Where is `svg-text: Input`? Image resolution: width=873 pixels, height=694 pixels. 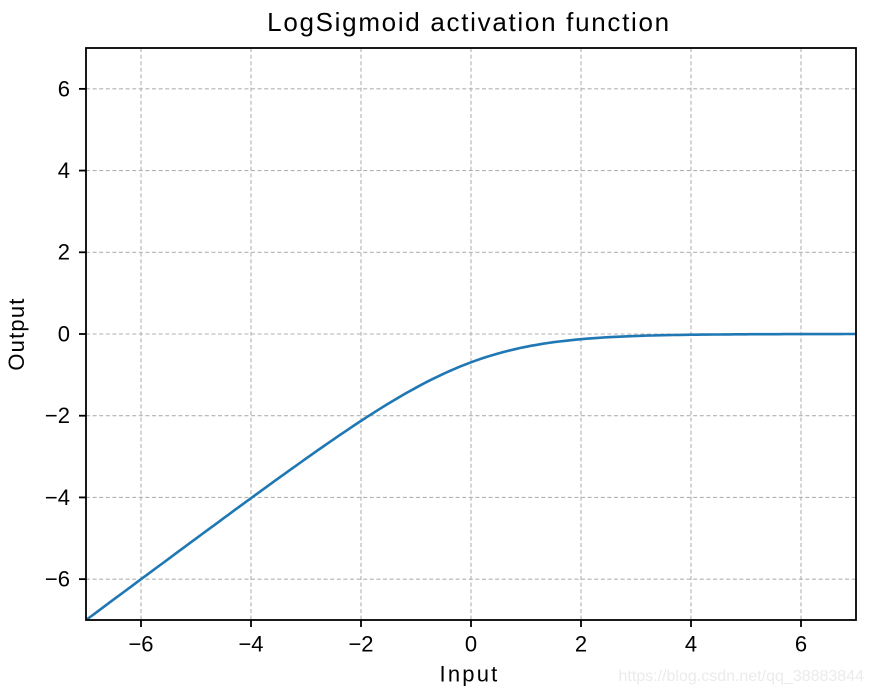 svg-text: Input is located at coordinates (470, 673).